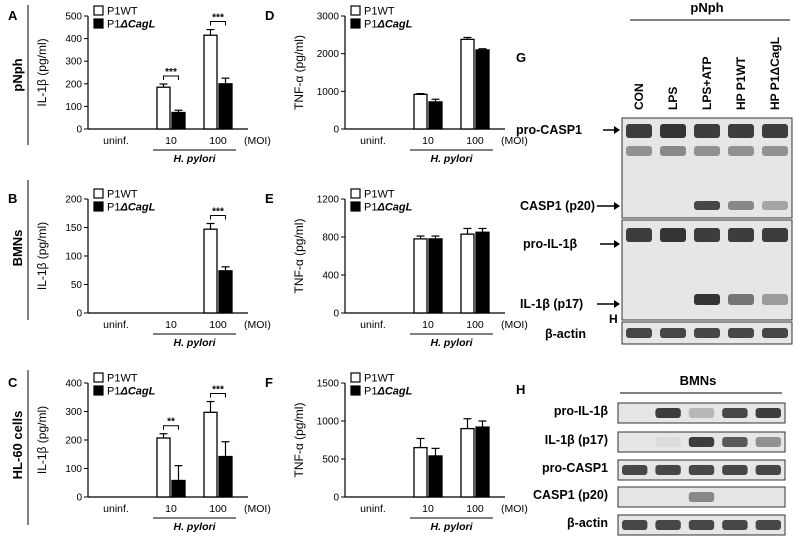  I want to click on x-tick-label: uninf., so click(116, 325).